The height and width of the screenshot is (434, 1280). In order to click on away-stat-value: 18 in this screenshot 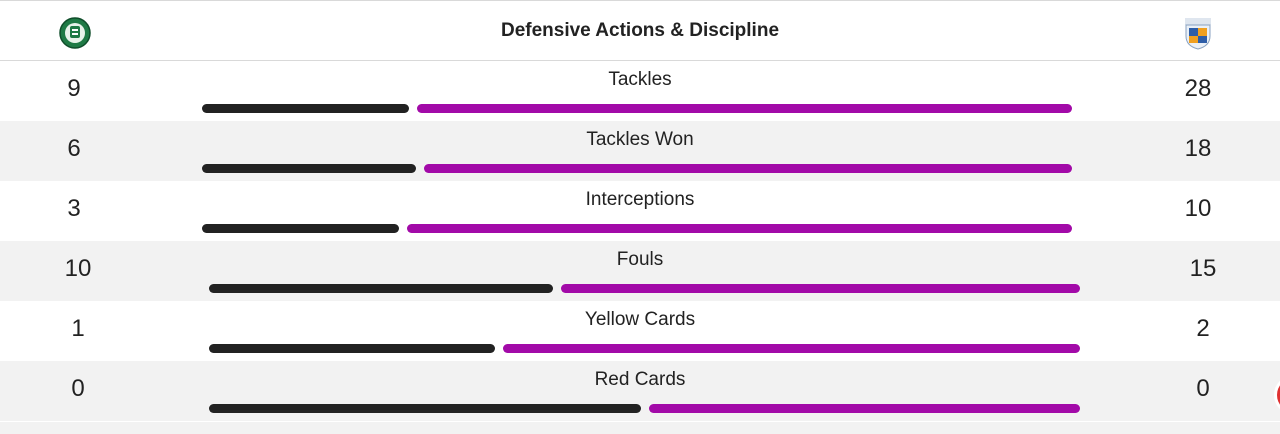, I will do `click(1198, 148)`.